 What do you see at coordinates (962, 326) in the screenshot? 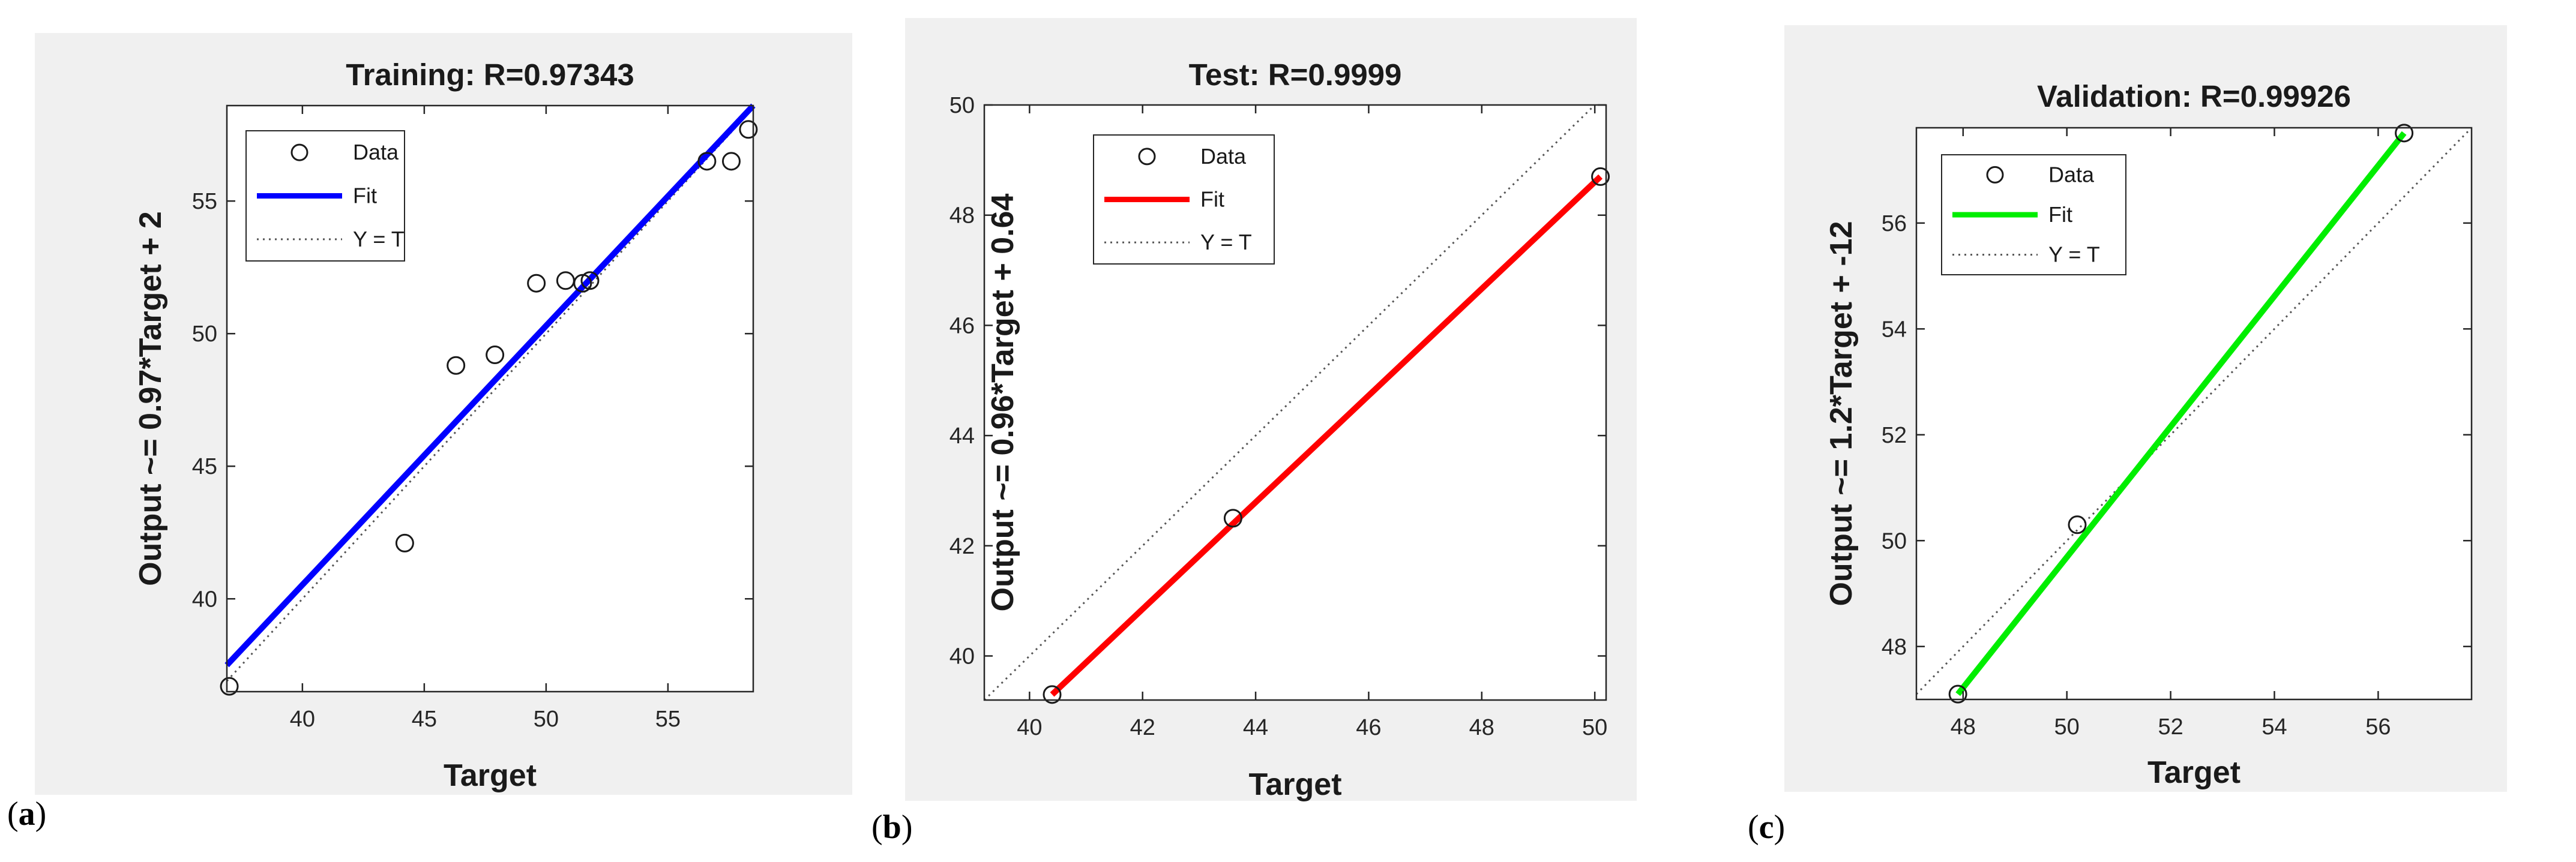
I see `y-tick-label: 46` at bounding box center [962, 326].